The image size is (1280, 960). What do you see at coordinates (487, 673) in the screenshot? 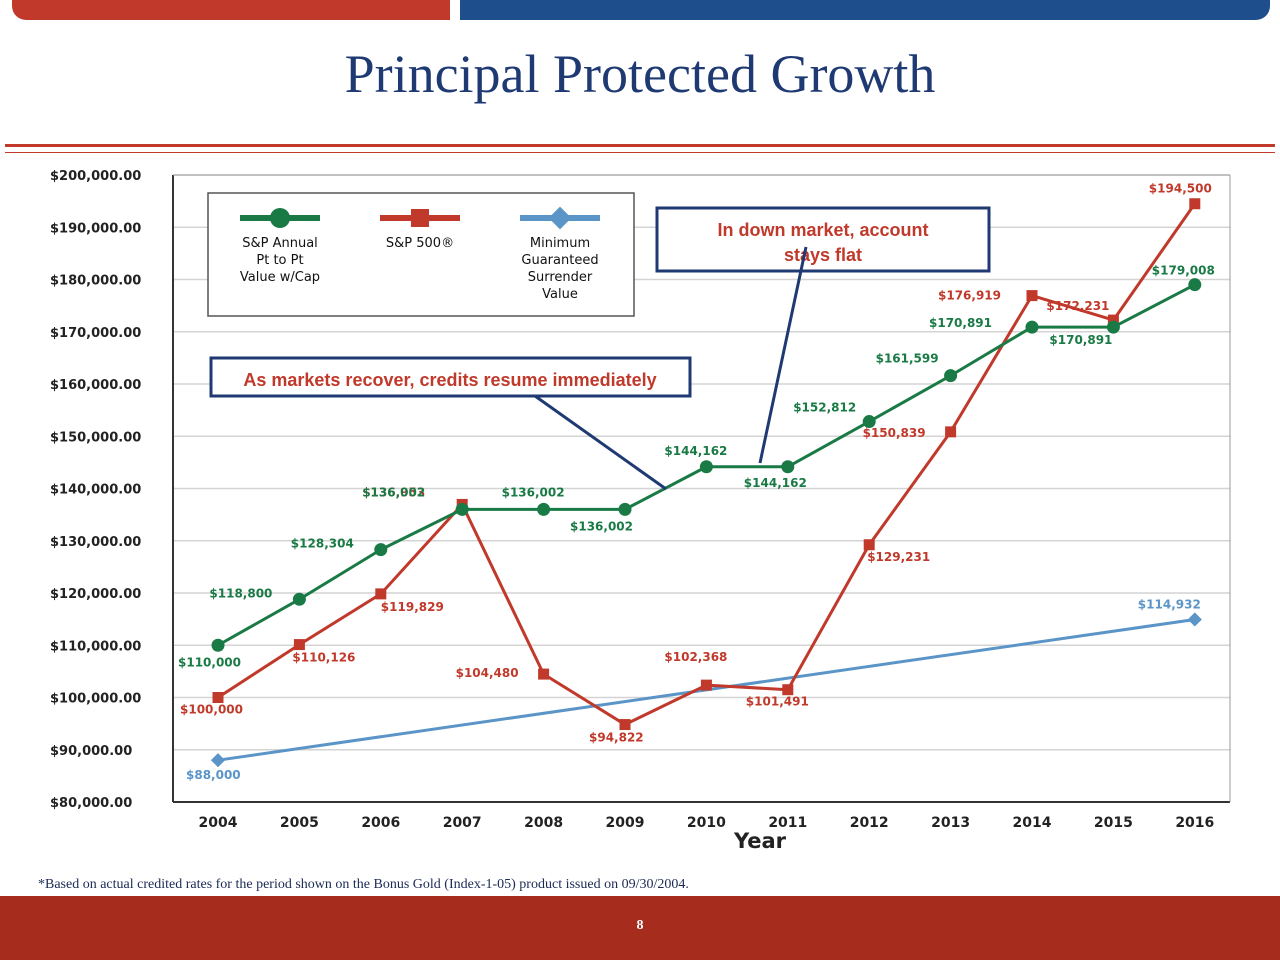
I see `data-label: $104,480` at bounding box center [487, 673].